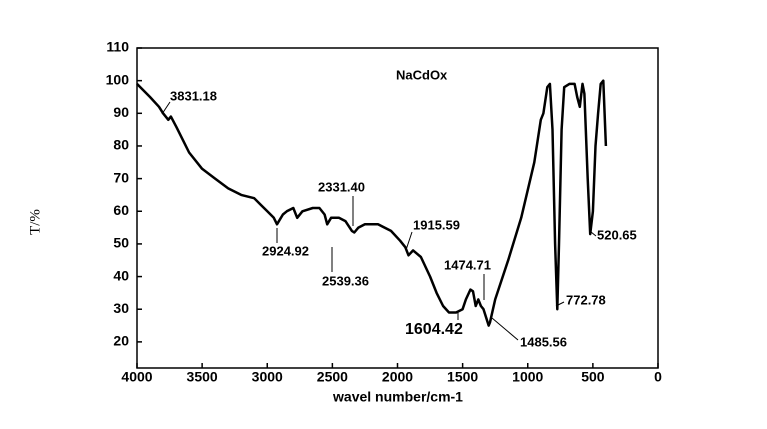 Image resolution: width=767 pixels, height=429 pixels. Describe the element at coordinates (117, 47) in the screenshot. I see `y-tick-label: 110` at that location.